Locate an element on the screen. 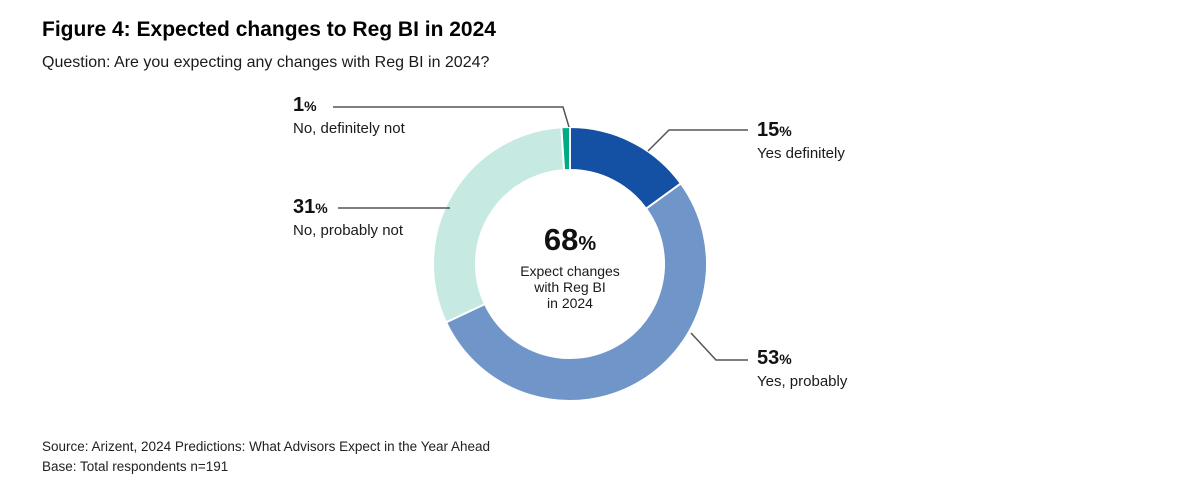 The height and width of the screenshot is (484, 1200). callout-label: Yes definitely is located at coordinates (801, 153).